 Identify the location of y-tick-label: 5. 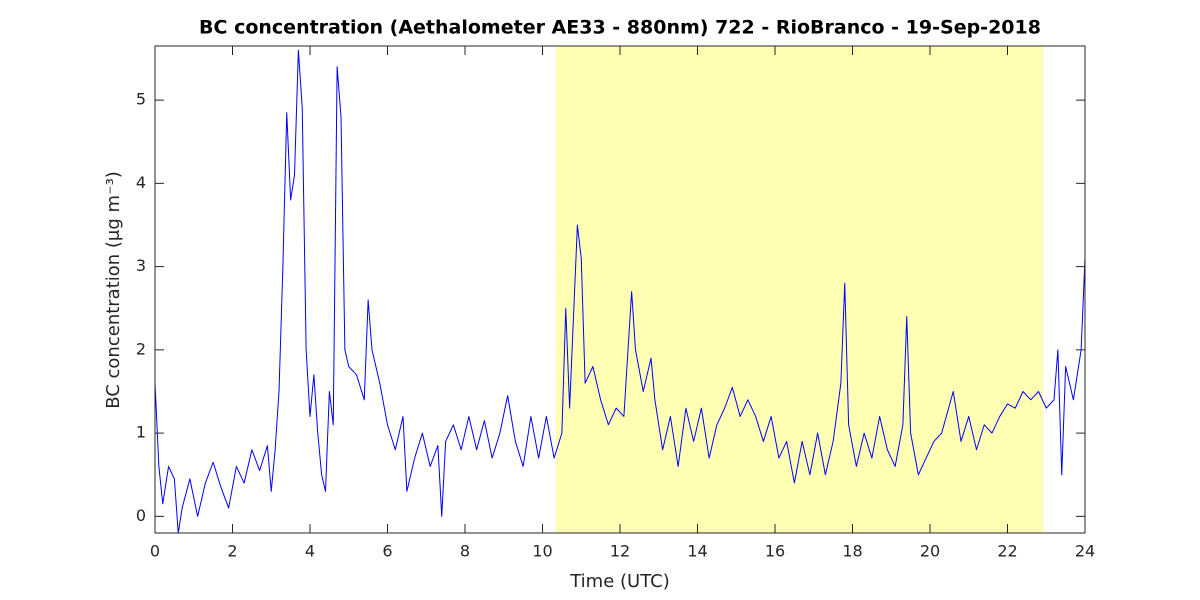
(141, 99).